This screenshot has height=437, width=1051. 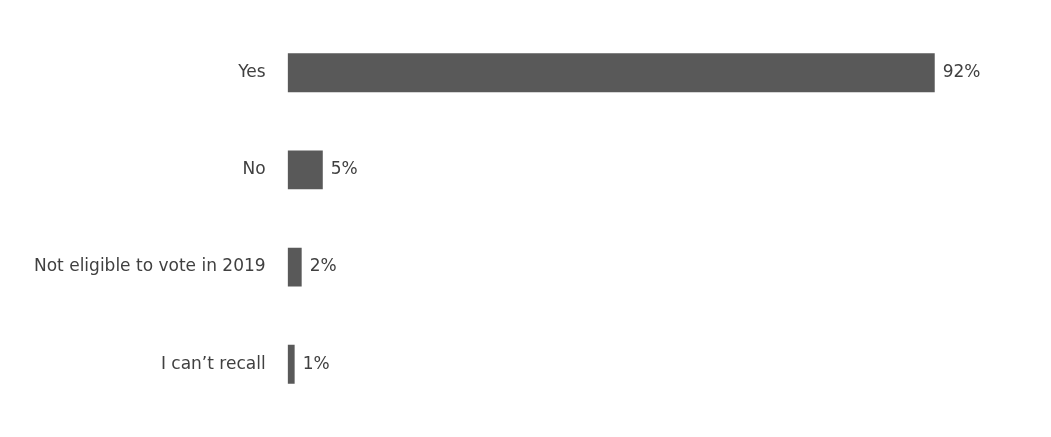 What do you see at coordinates (323, 265) in the screenshot?
I see `data-label: 2%` at bounding box center [323, 265].